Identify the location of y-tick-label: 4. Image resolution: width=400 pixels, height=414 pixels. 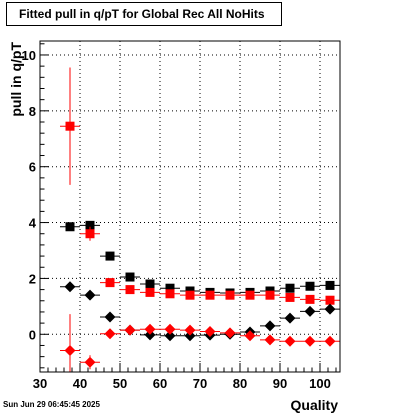
(33, 223).